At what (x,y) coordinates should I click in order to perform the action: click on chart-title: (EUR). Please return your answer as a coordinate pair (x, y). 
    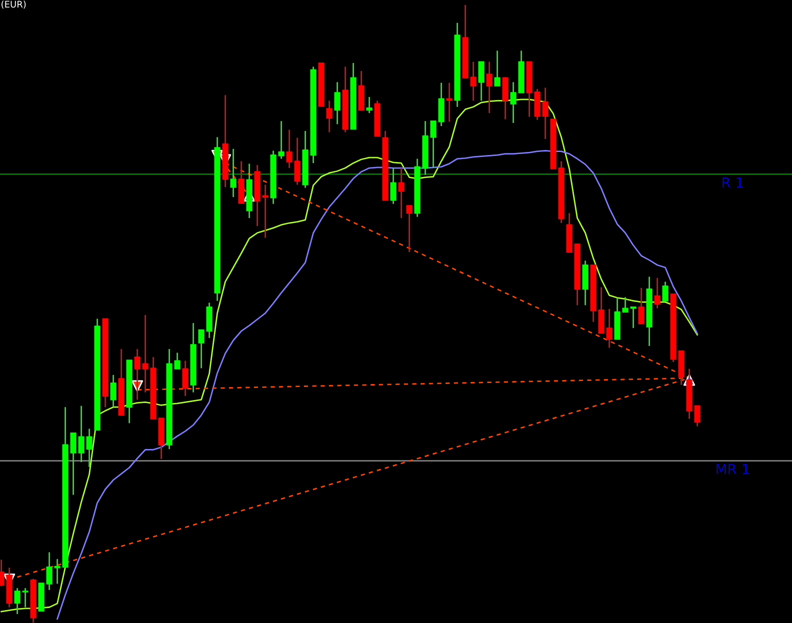
    Looking at the image, I should click on (14, 4).